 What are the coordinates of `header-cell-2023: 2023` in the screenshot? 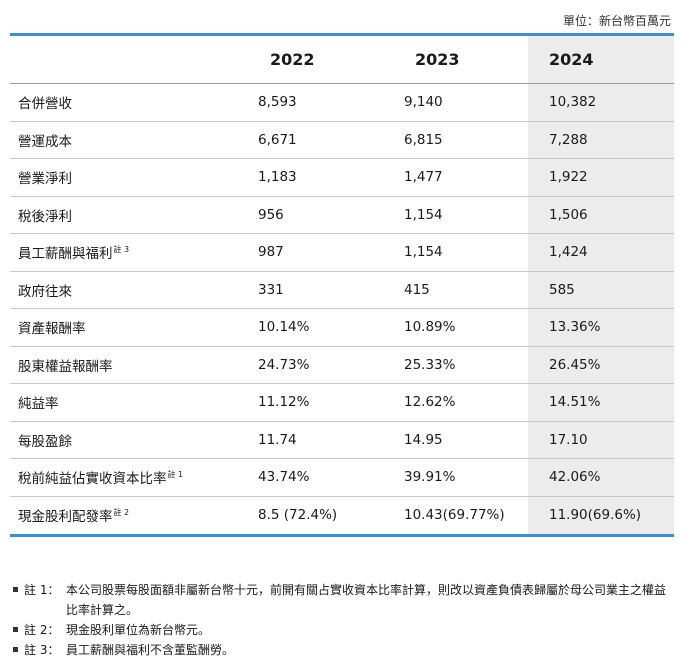 It's located at (437, 59).